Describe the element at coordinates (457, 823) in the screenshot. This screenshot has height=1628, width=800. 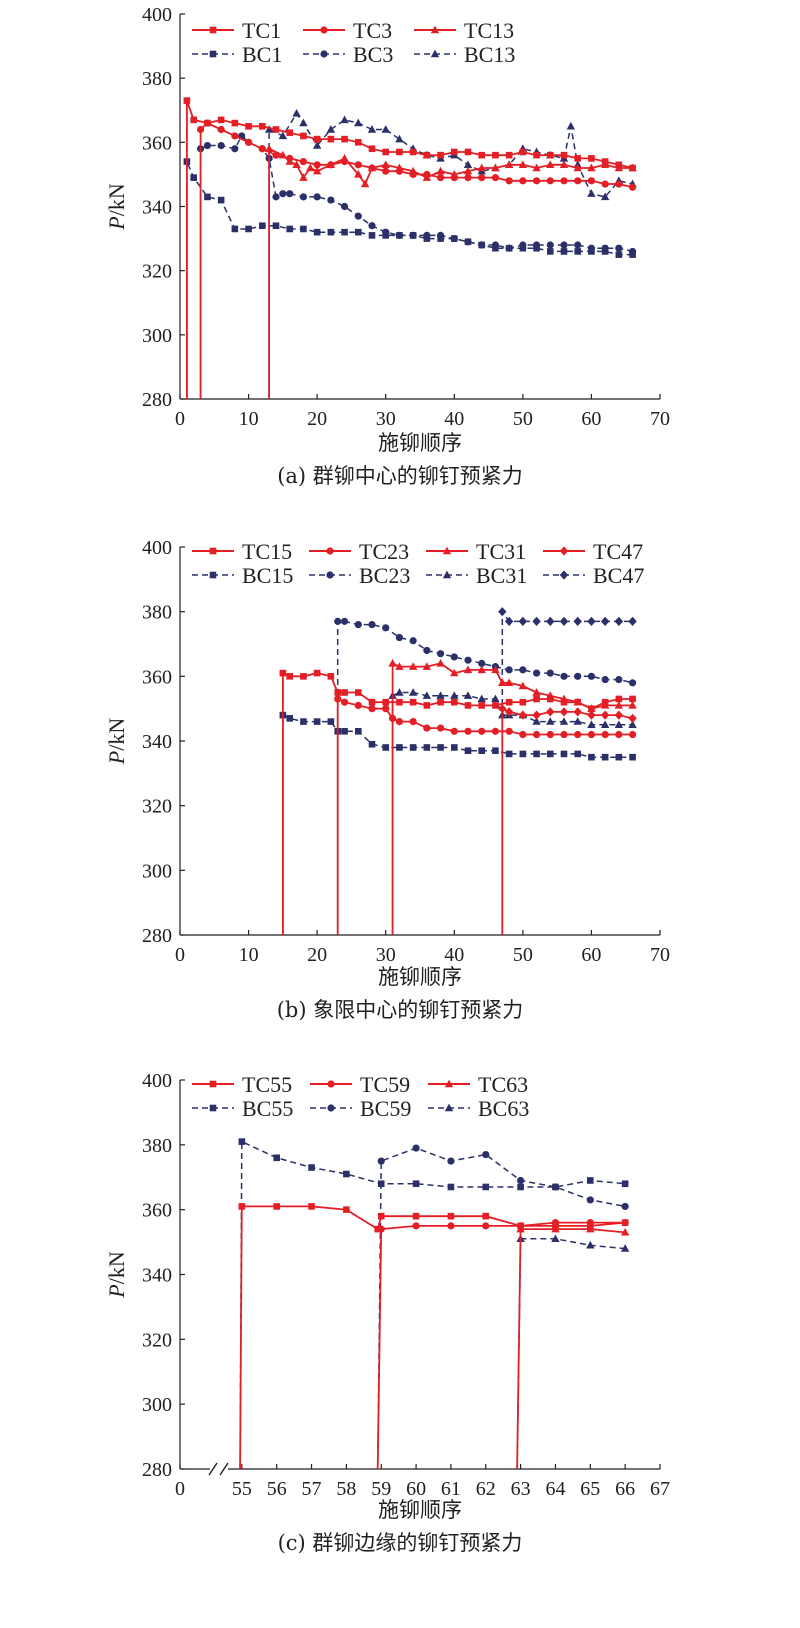
I see `series-bc15` at that location.